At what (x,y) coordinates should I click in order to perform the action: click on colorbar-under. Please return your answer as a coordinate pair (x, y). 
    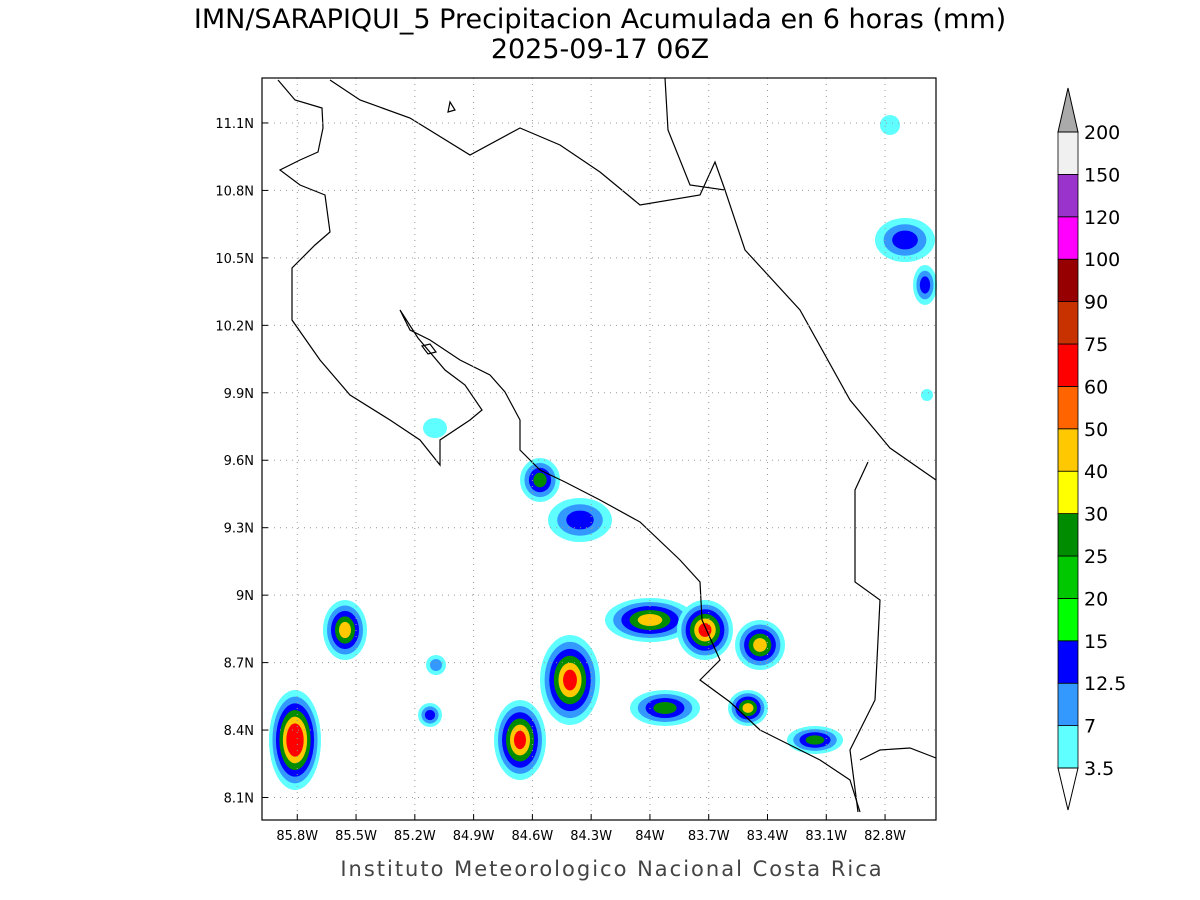
    Looking at the image, I should click on (1068, 789).